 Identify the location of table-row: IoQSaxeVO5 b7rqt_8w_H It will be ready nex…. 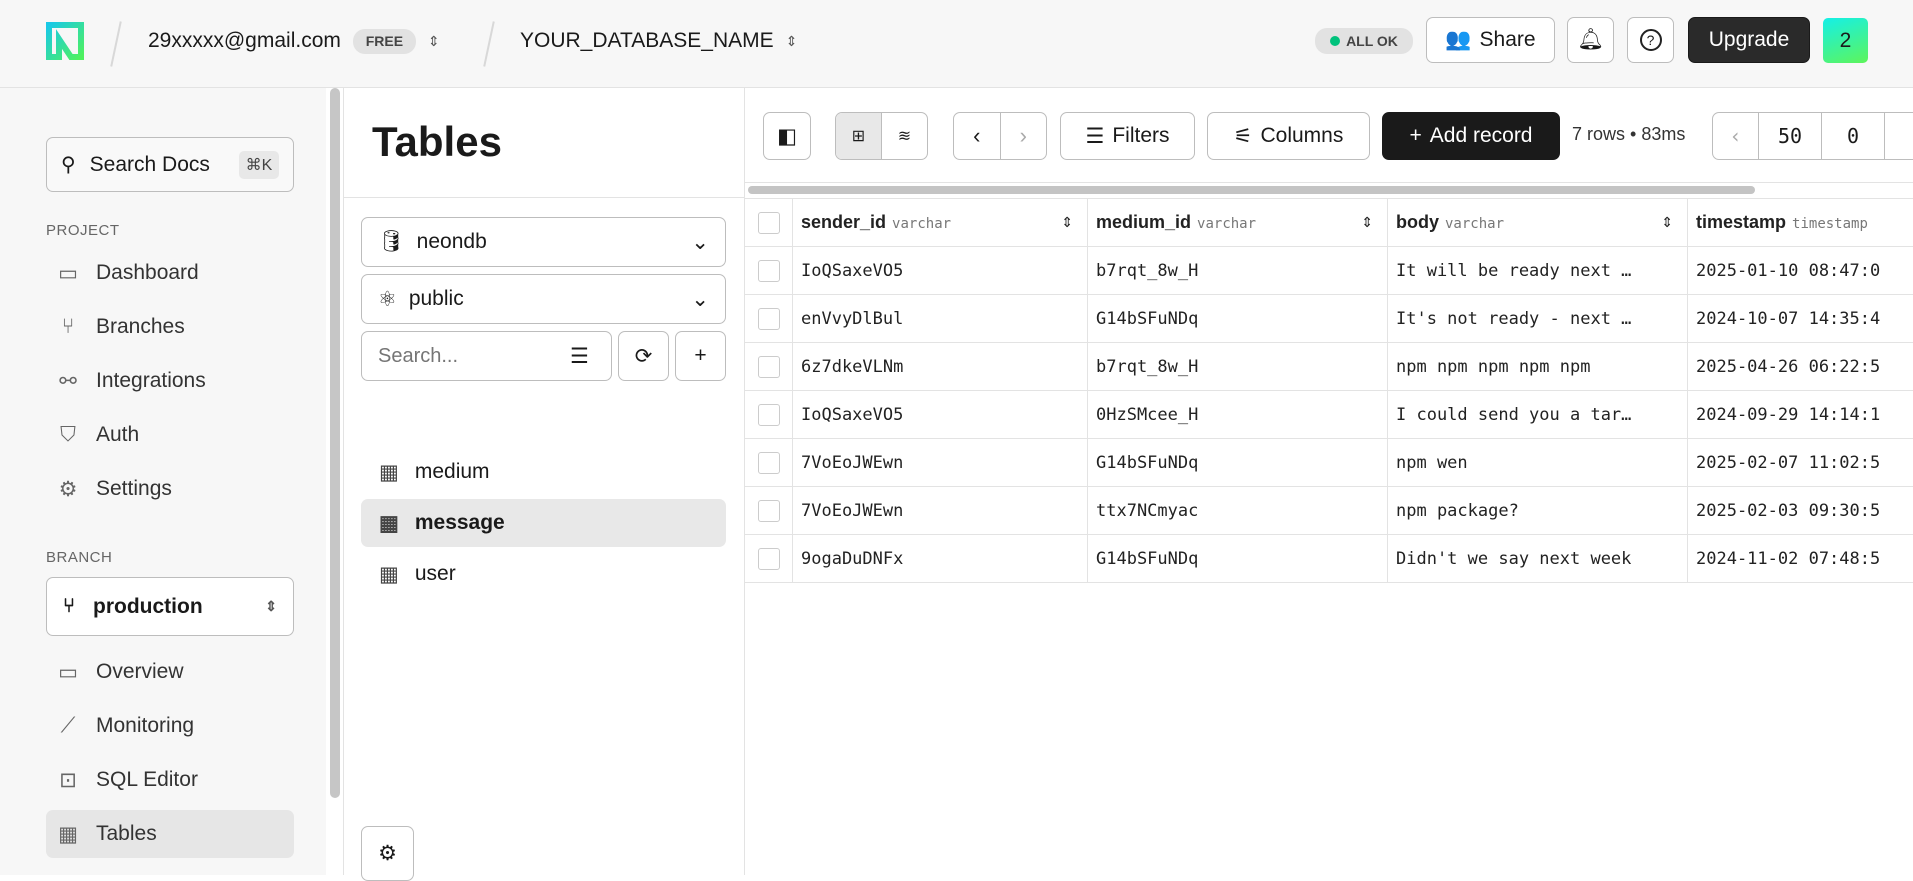
(1329, 271).